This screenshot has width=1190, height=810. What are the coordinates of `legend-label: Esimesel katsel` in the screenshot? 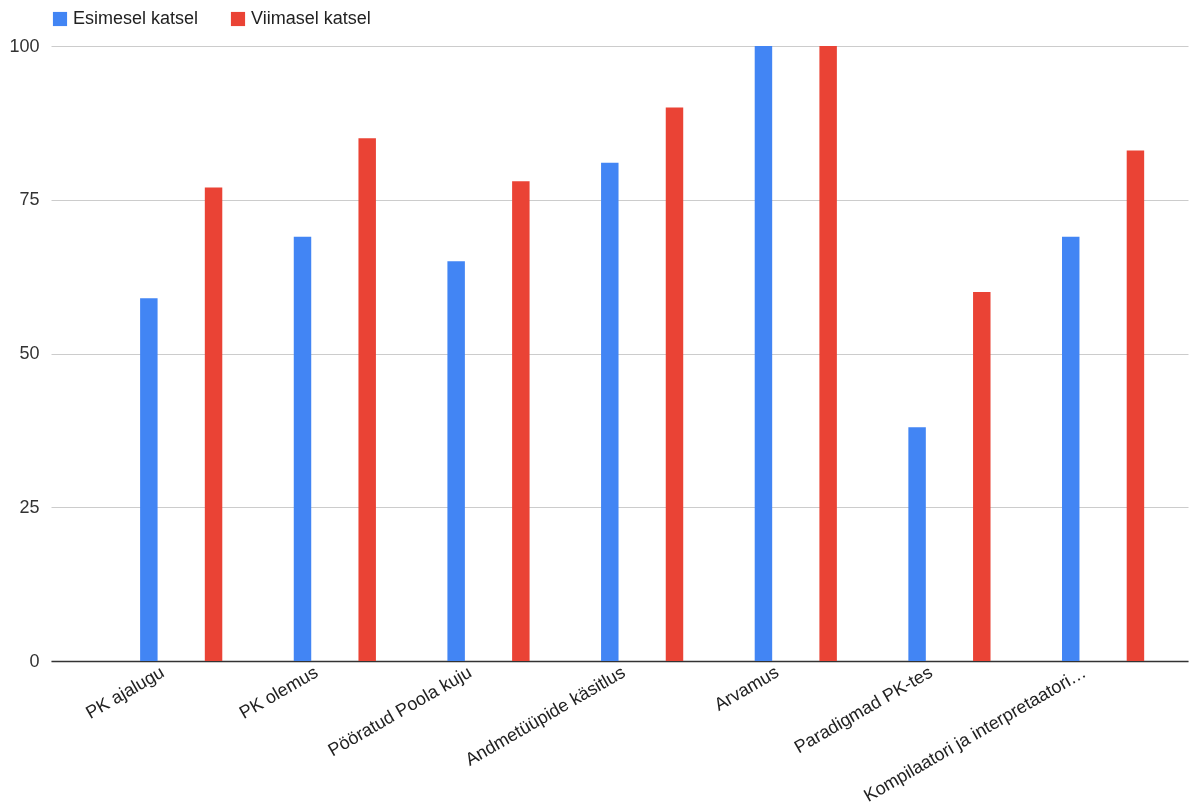 It's located at (136, 18).